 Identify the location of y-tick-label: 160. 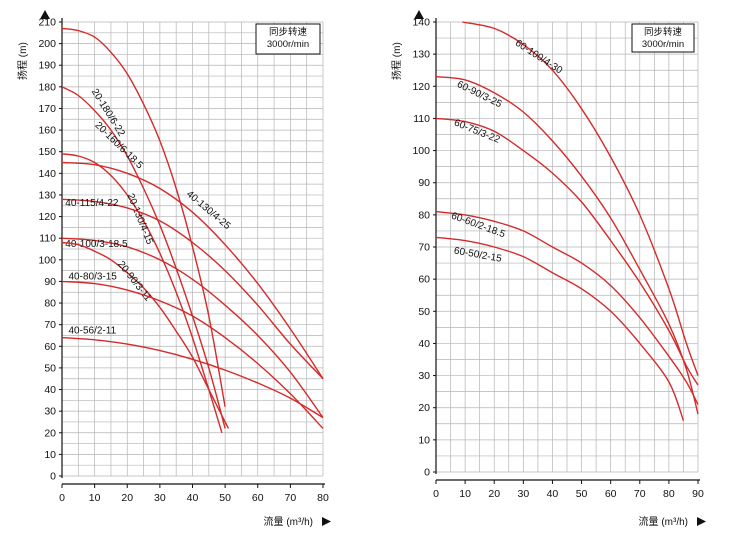
(47, 131).